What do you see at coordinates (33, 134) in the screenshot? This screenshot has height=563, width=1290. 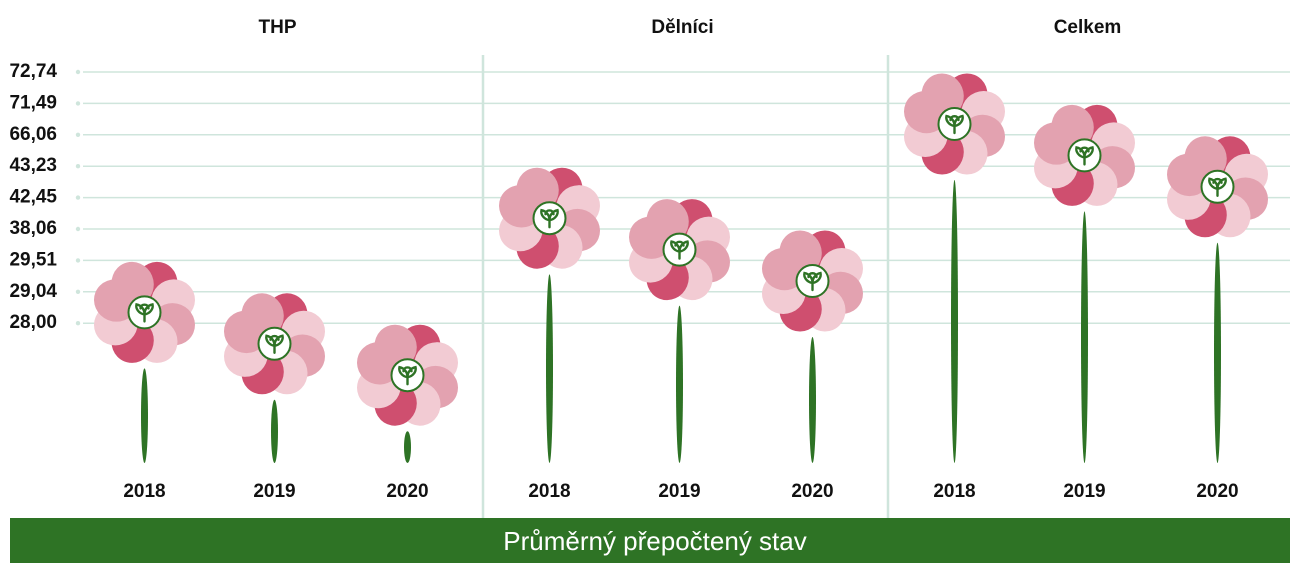 I see `y-tick-label: 66,06` at bounding box center [33, 134].